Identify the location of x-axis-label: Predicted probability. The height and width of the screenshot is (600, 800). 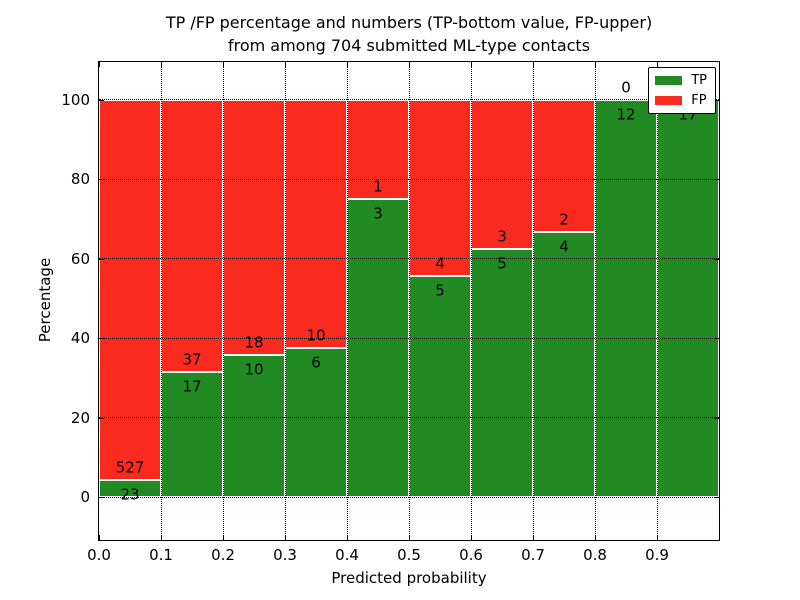
(409, 578).